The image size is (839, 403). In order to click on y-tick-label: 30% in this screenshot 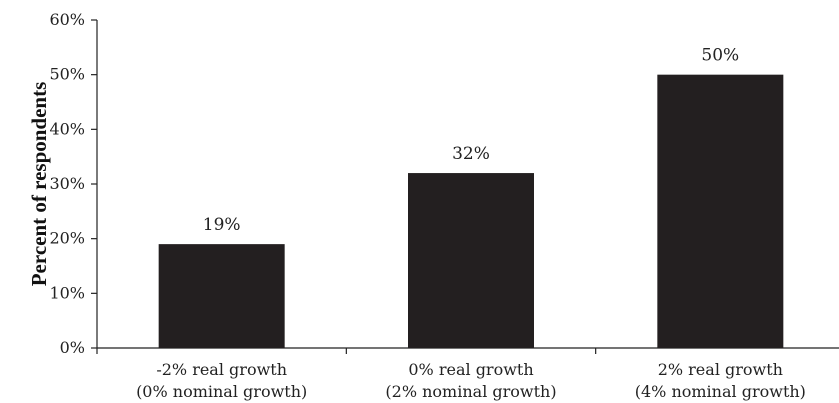, I will do `click(67, 183)`.